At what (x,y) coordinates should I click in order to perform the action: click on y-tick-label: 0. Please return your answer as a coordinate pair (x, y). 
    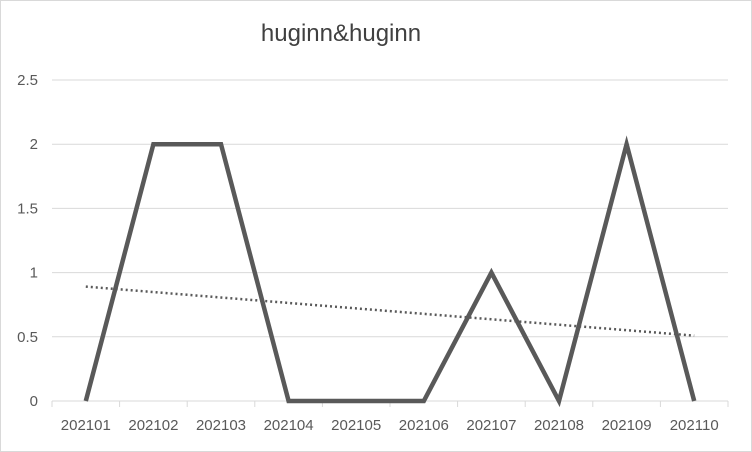
    Looking at the image, I should click on (34, 401).